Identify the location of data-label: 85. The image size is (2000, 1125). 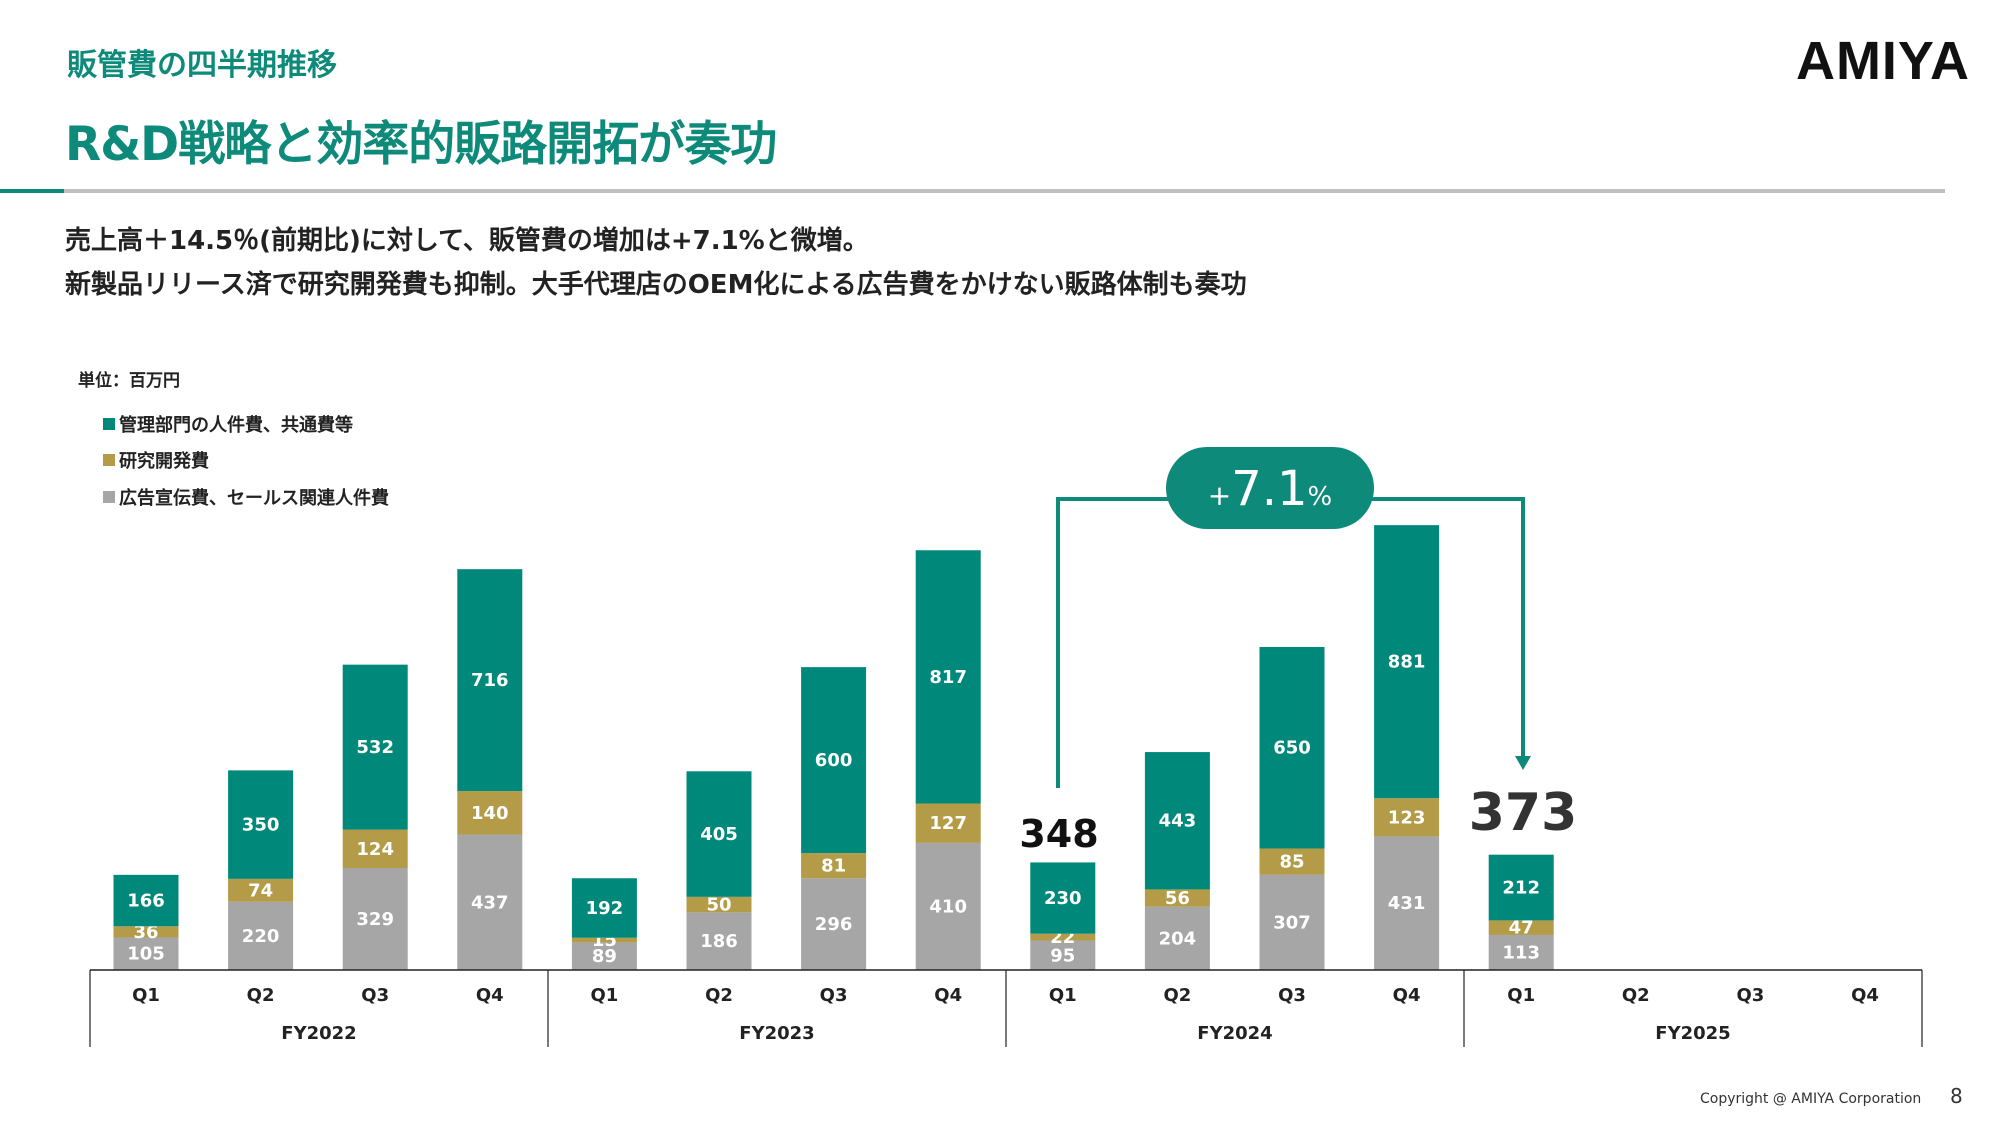
(1291, 862).